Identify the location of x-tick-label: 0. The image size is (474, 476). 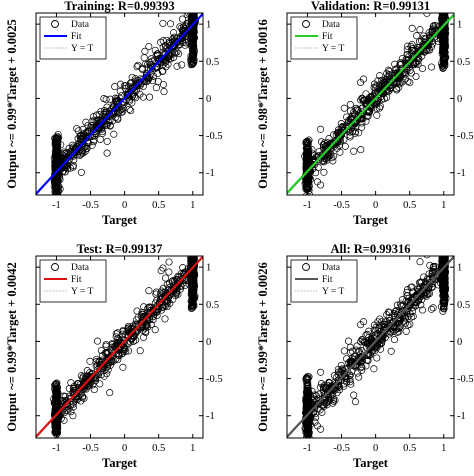
(124, 205).